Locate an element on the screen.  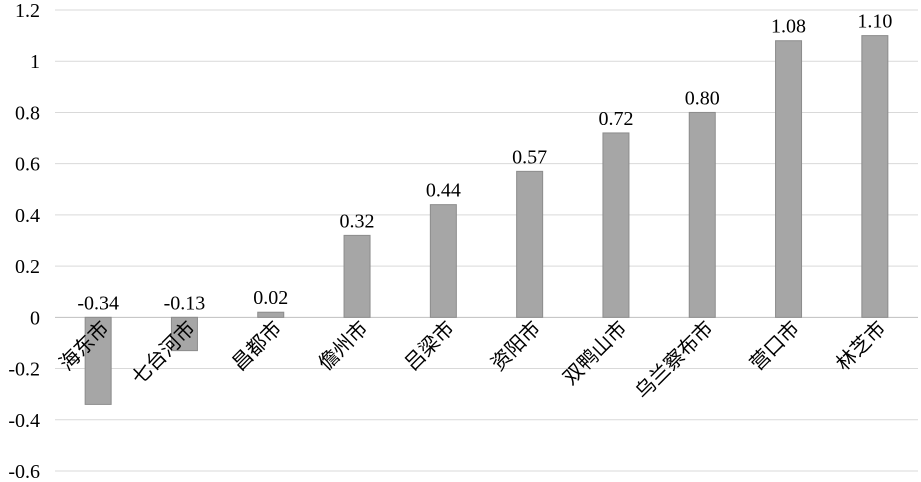
data-label: 1.10 is located at coordinates (874, 22).